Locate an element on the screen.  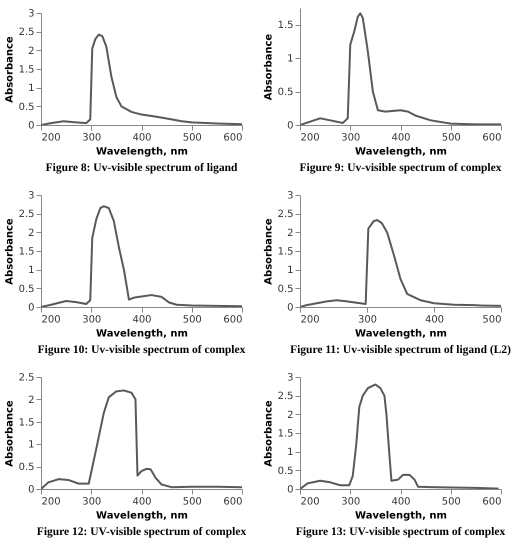
text: Figure 9: Uv-visible spectrum of complex is located at coordinates (401, 168).